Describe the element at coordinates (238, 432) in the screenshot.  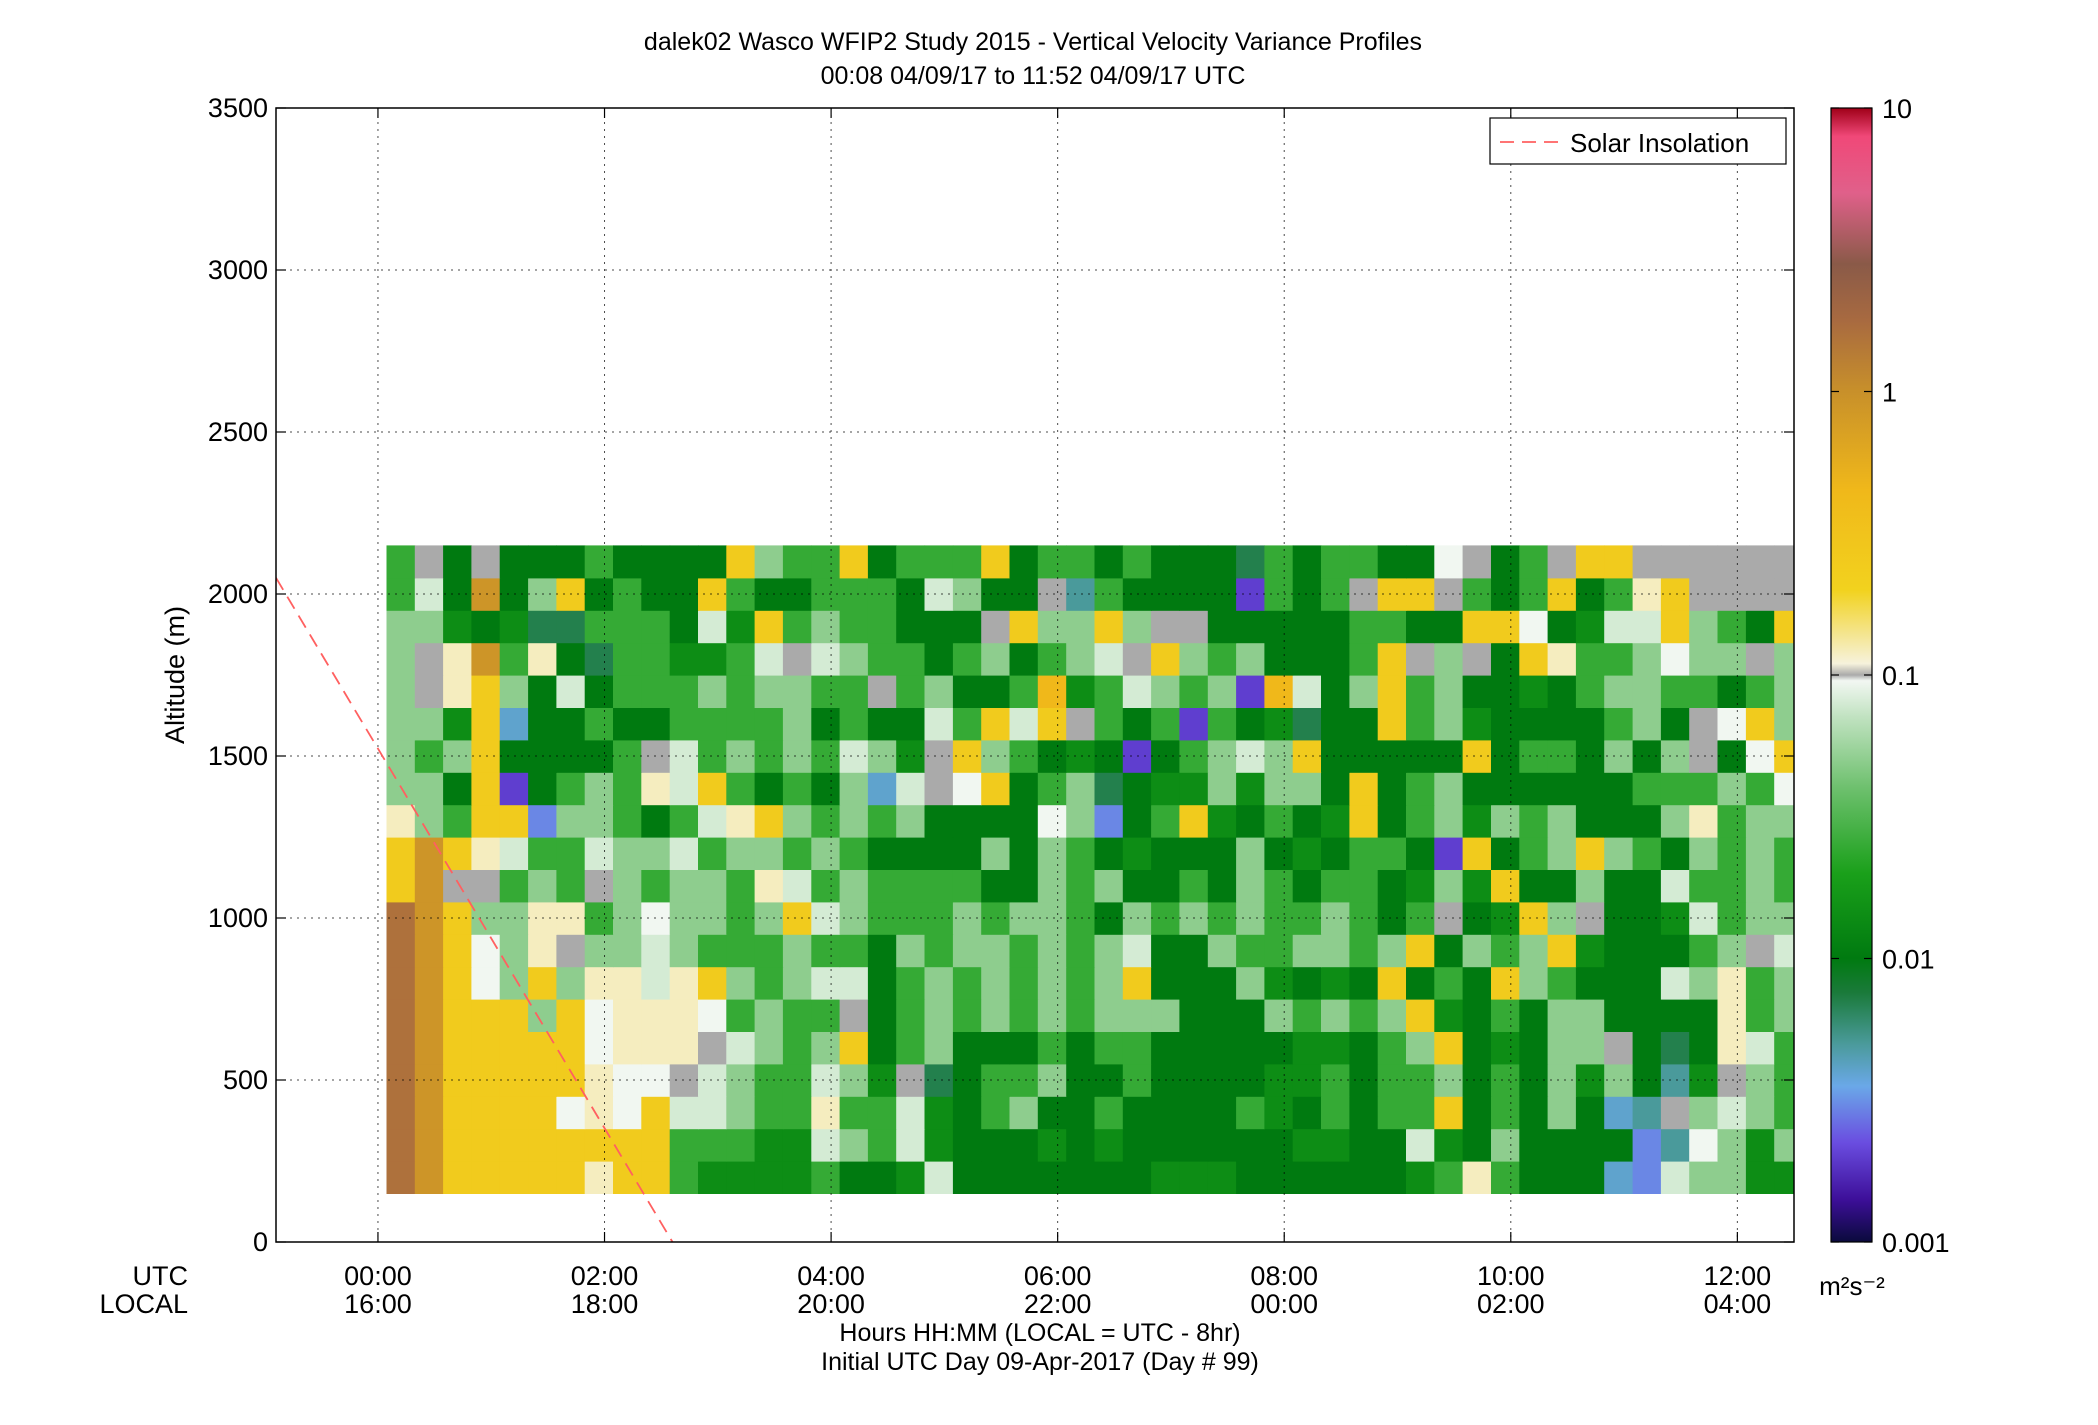
I see `y-tick-label: 2500` at that location.